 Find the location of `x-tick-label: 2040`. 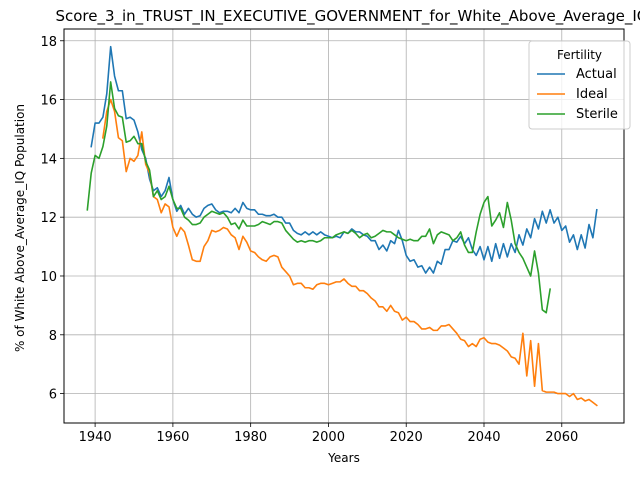

x-tick-label: 2040 is located at coordinates (483, 437).